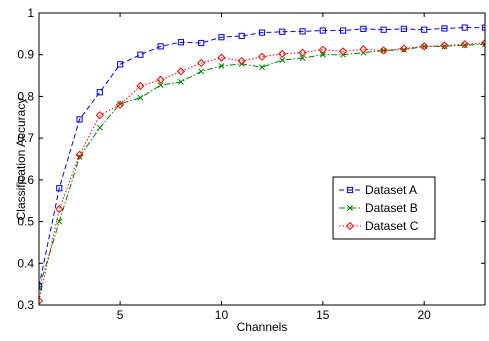  I want to click on legend-label-dataset-c: Dataset C, so click(392, 226).